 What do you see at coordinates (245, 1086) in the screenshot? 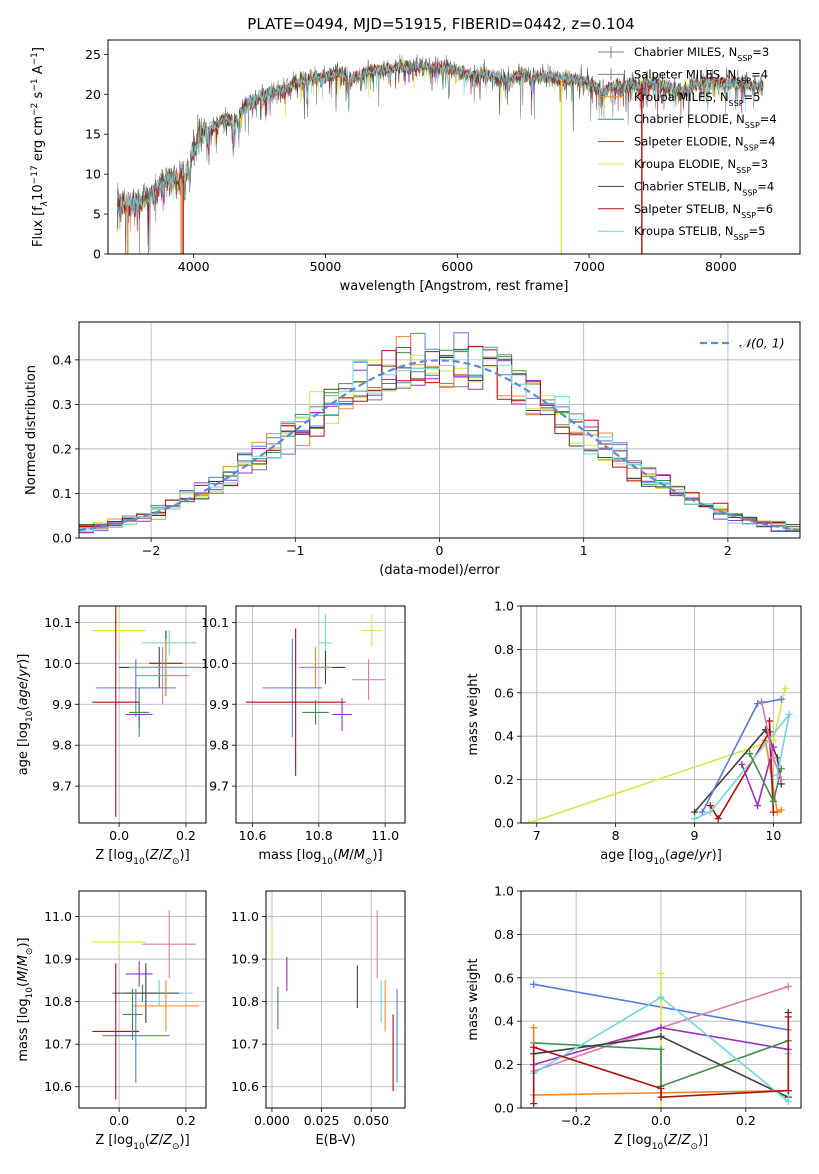
I see `y-tick-label: 10.6` at bounding box center [245, 1086].